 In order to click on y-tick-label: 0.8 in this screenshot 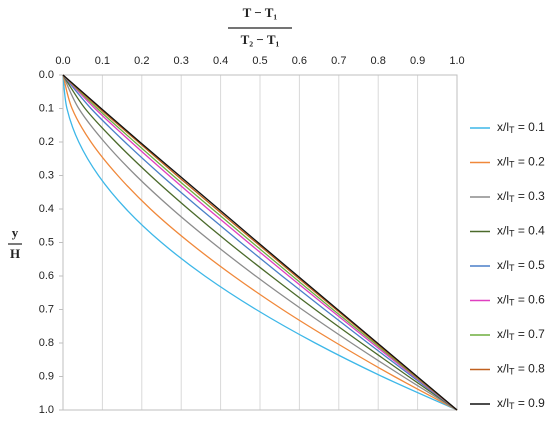, I will do `click(46, 343)`.